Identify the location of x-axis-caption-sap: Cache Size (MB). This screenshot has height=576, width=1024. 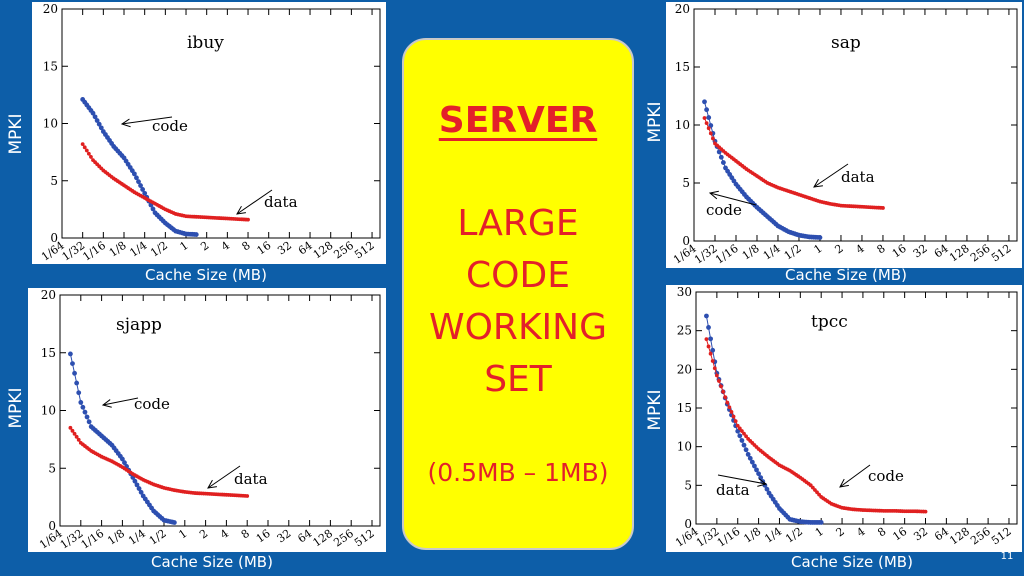
(846, 275).